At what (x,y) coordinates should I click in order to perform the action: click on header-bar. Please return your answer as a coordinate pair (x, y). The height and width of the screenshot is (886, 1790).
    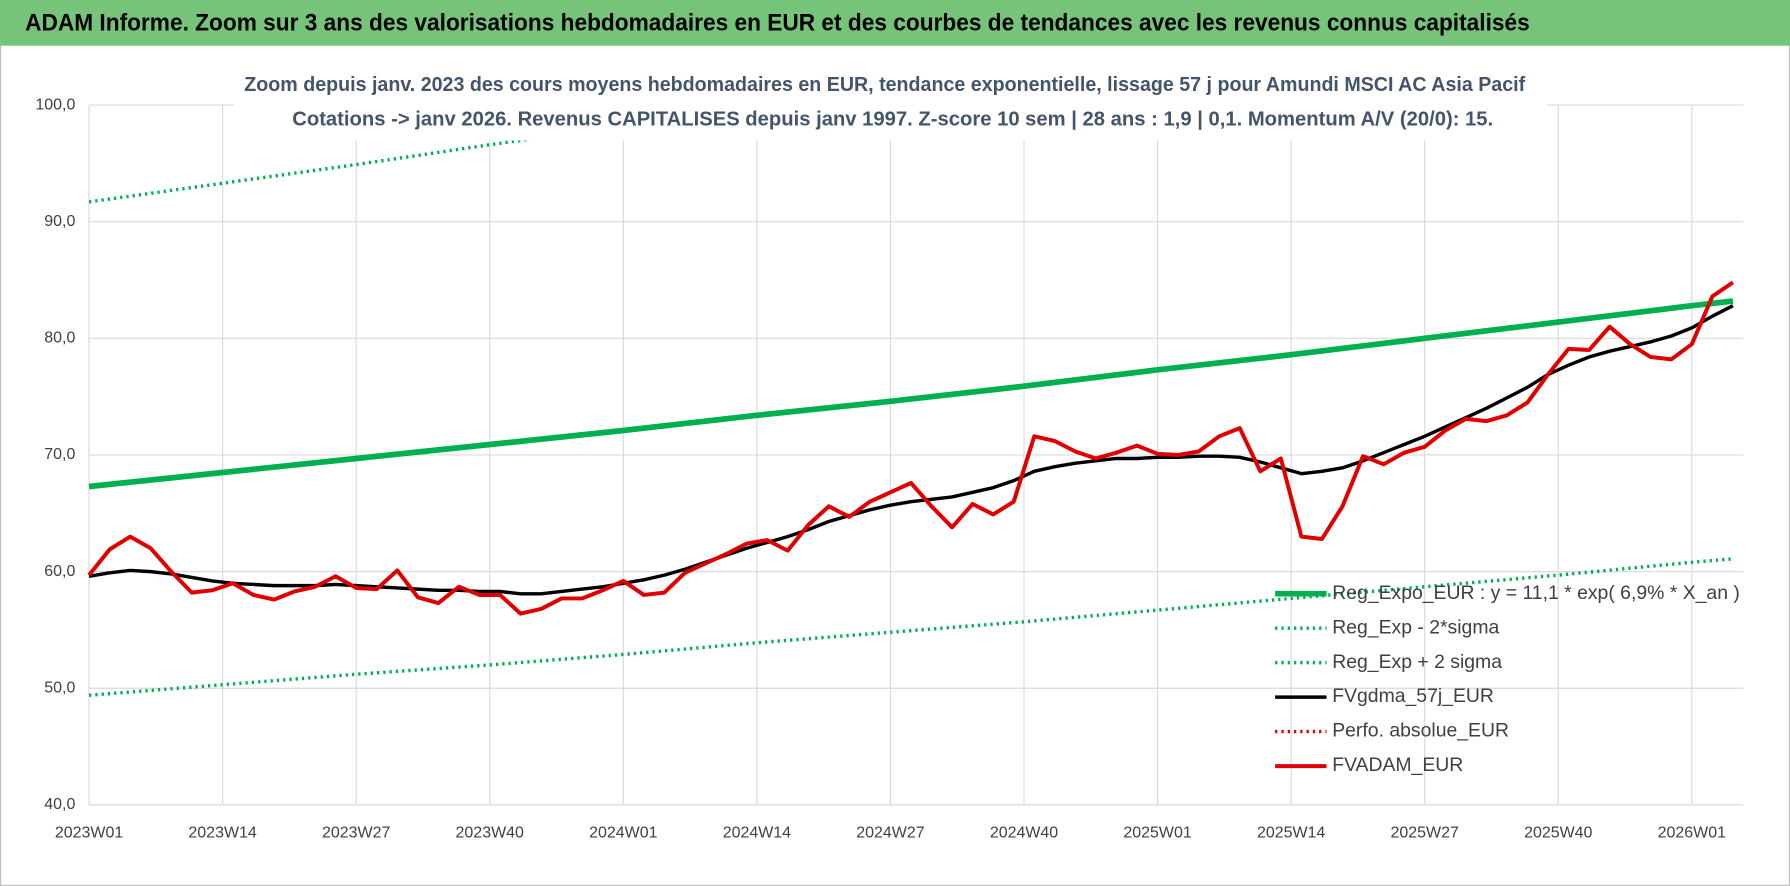
    Looking at the image, I should click on (895, 23).